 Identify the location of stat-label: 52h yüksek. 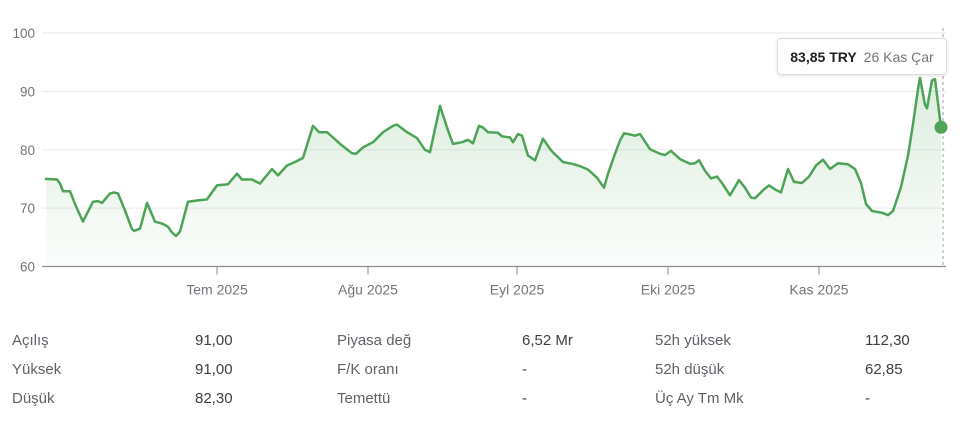
(693, 340).